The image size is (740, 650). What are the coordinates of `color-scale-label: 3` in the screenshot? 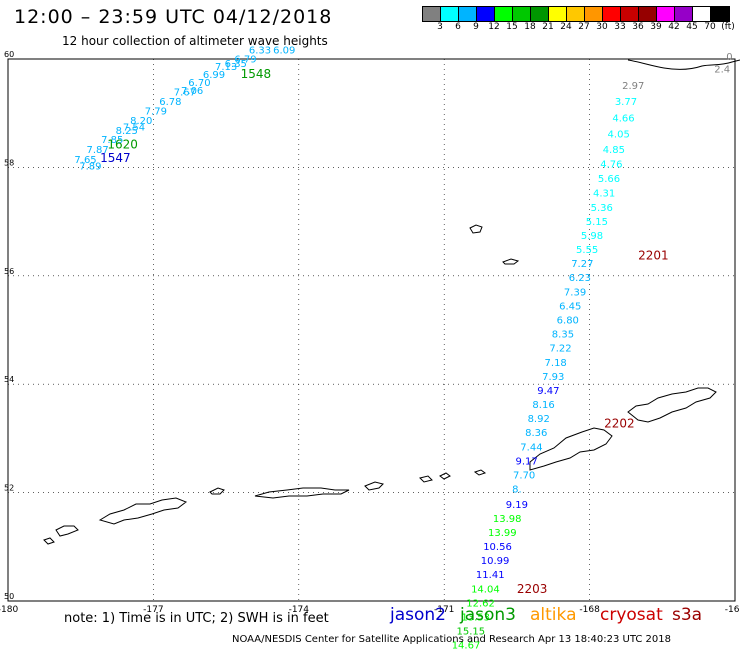 It's located at (440, 27).